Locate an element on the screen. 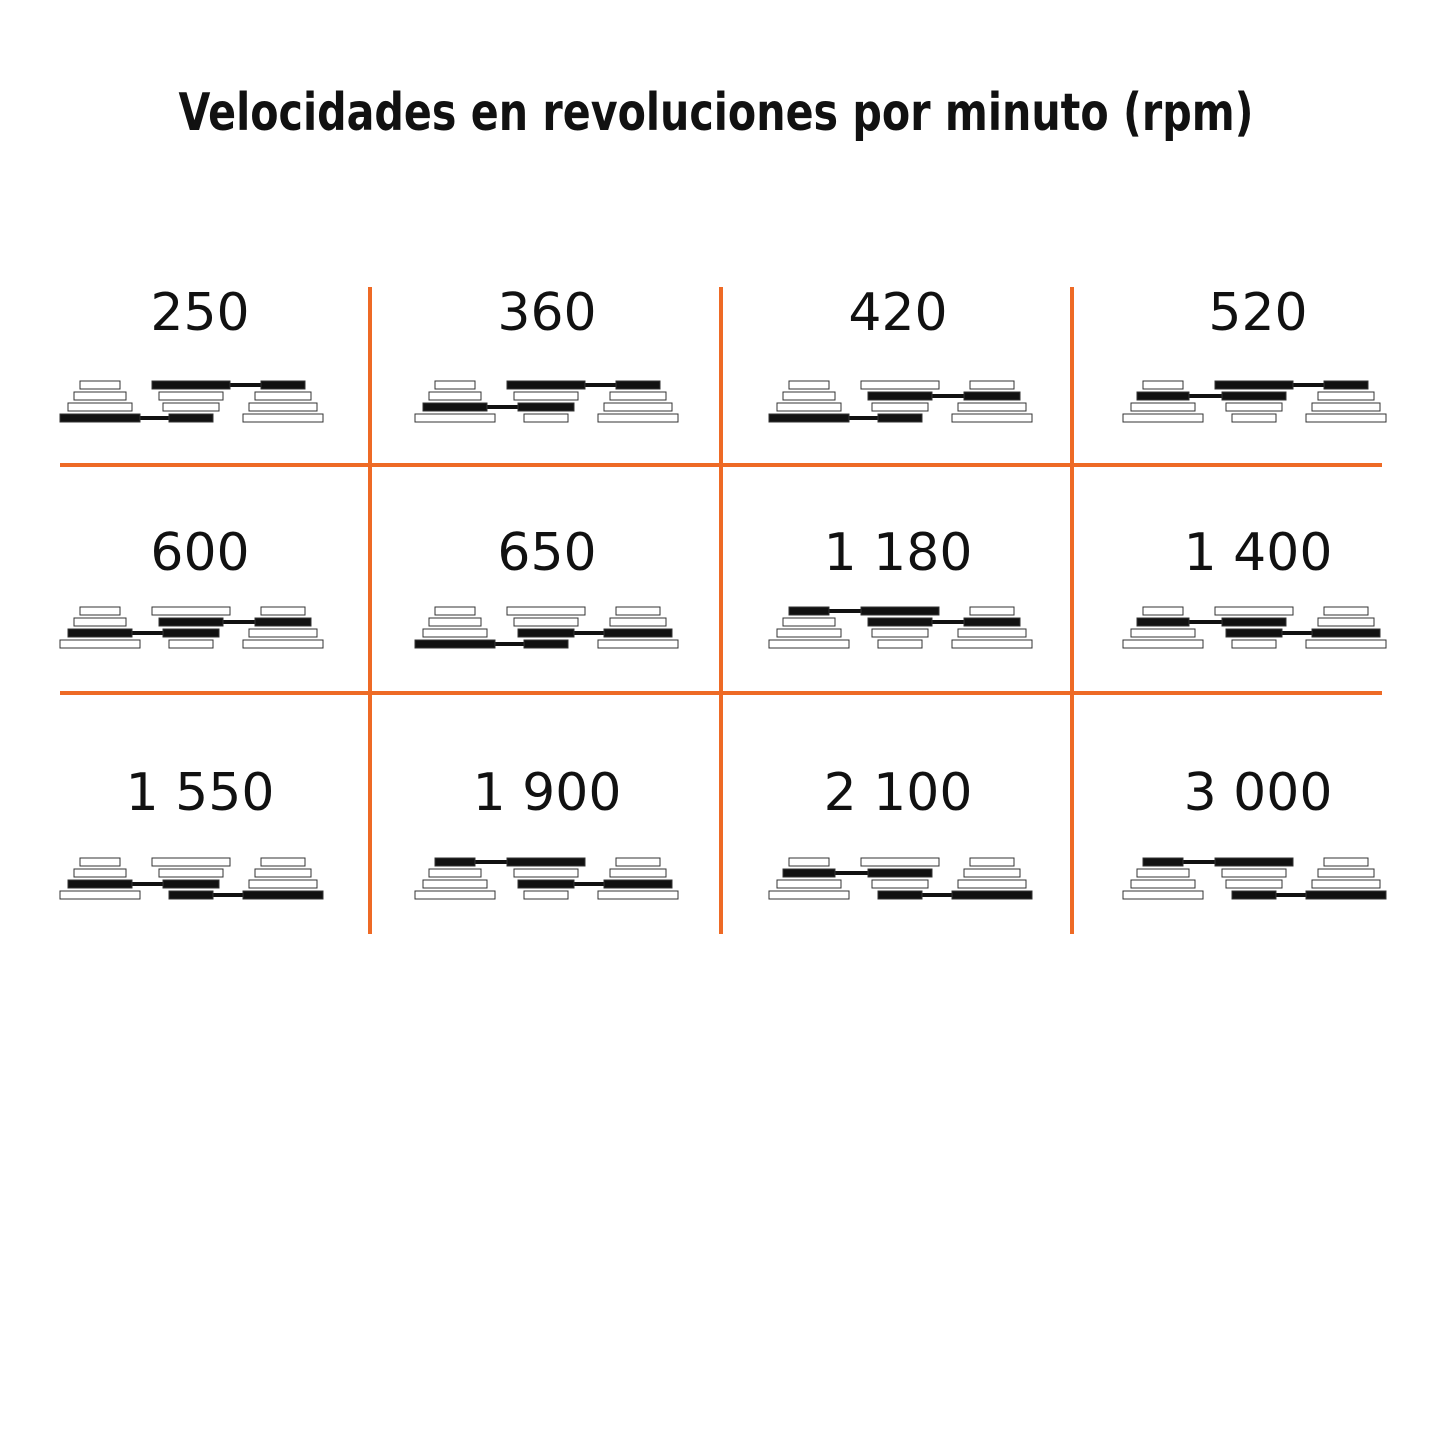 Image resolution: width=1445 pixels, height=1445 pixels. speed-label: 360 is located at coordinates (546, 313).